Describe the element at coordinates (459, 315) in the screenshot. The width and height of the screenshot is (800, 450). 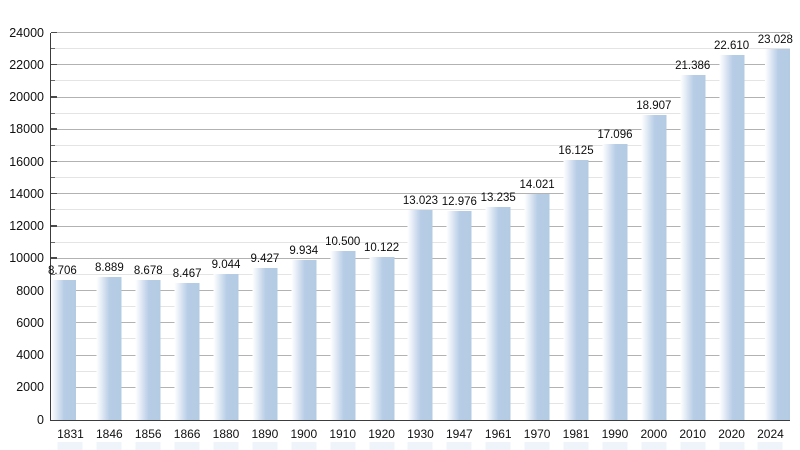
I see `bar-1947` at that location.